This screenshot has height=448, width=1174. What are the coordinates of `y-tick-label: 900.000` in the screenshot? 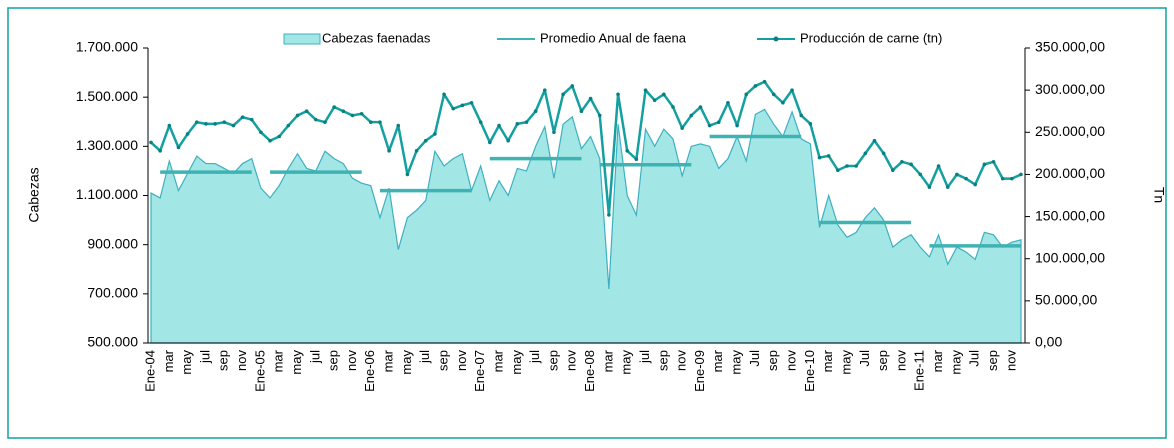 It's located at (112, 243).